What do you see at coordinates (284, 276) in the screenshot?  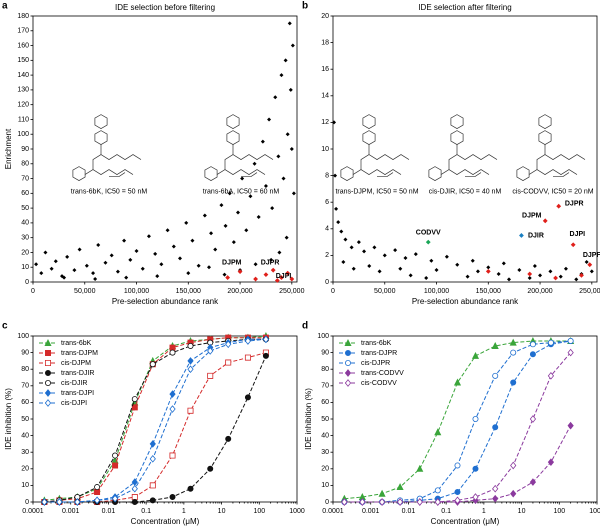 I see `annotation: DJPI` at bounding box center [284, 276].